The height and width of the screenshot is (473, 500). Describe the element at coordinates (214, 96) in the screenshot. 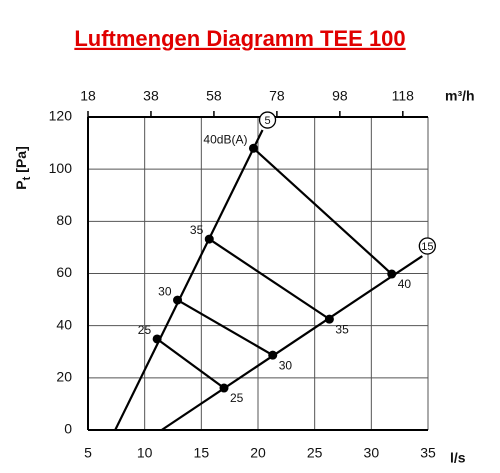

I see `x2-tick-label: 58` at that location.